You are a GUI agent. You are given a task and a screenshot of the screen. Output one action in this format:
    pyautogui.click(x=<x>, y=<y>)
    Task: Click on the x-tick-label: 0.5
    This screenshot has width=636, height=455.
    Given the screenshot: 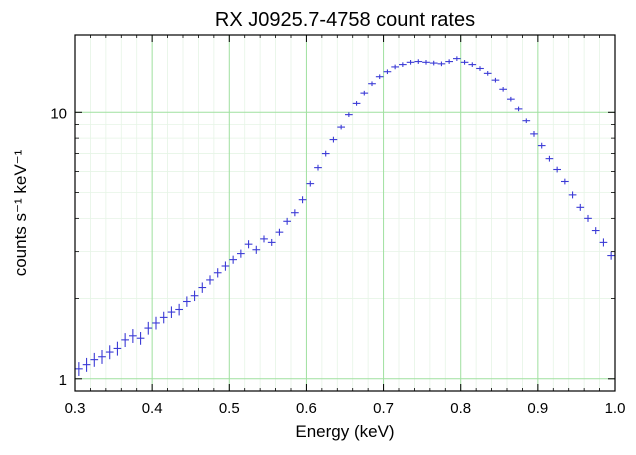 What is the action you would take?
    pyautogui.click(x=229, y=408)
    